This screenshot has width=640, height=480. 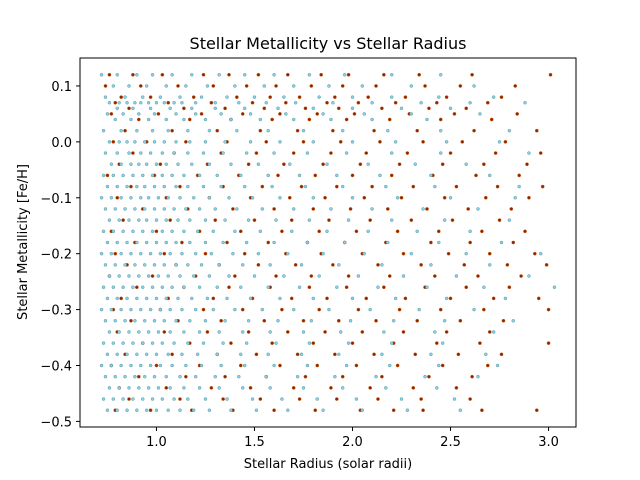 What do you see at coordinates (254, 442) in the screenshot?
I see `x-tick-label: 1.5` at bounding box center [254, 442].